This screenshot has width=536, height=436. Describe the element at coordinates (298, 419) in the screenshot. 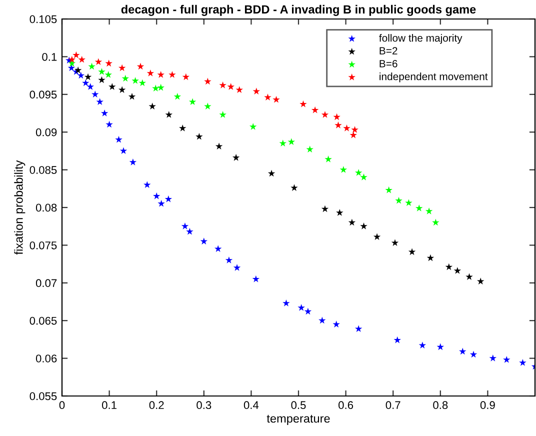

I see `x-axis-title: temperature` at that location.